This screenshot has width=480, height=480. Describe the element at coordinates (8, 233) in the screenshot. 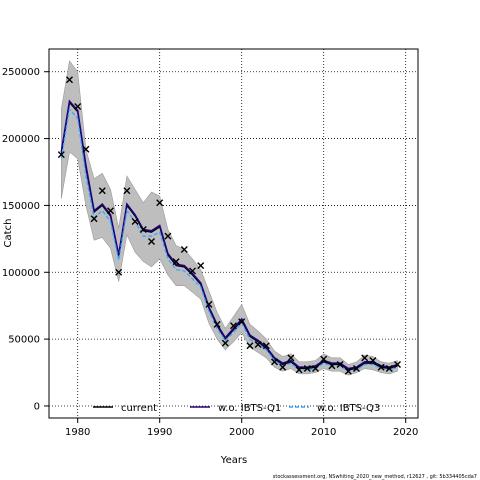

I see `y-axis-title: Catch` at that location.